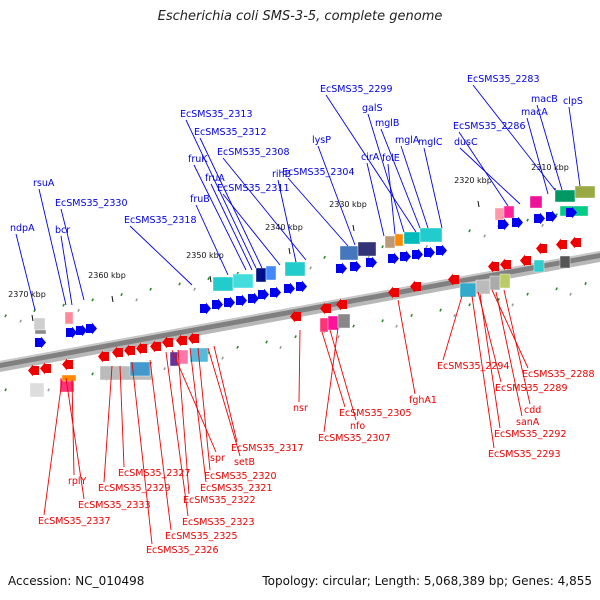  I want to click on kbp-tick-label: 2350 kbp, so click(205, 255).